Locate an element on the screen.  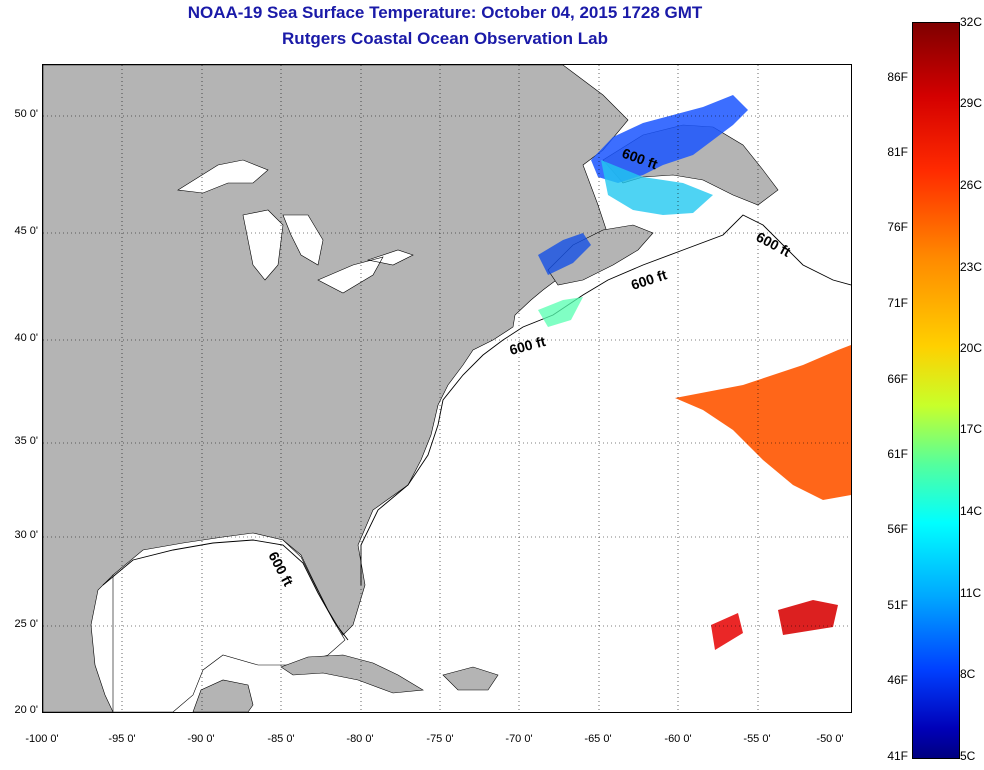
colorbar-f-71: 71F is located at coordinates (897, 303).